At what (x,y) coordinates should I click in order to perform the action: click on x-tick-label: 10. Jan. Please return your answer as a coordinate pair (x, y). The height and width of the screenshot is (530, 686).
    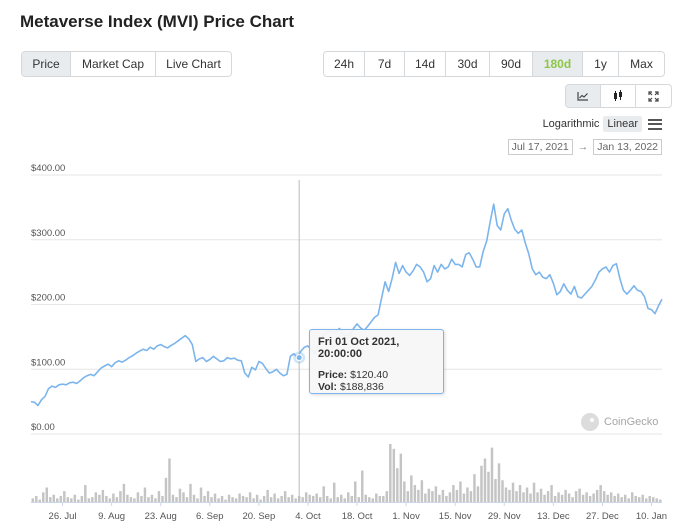
    Looking at the image, I should click on (651, 516).